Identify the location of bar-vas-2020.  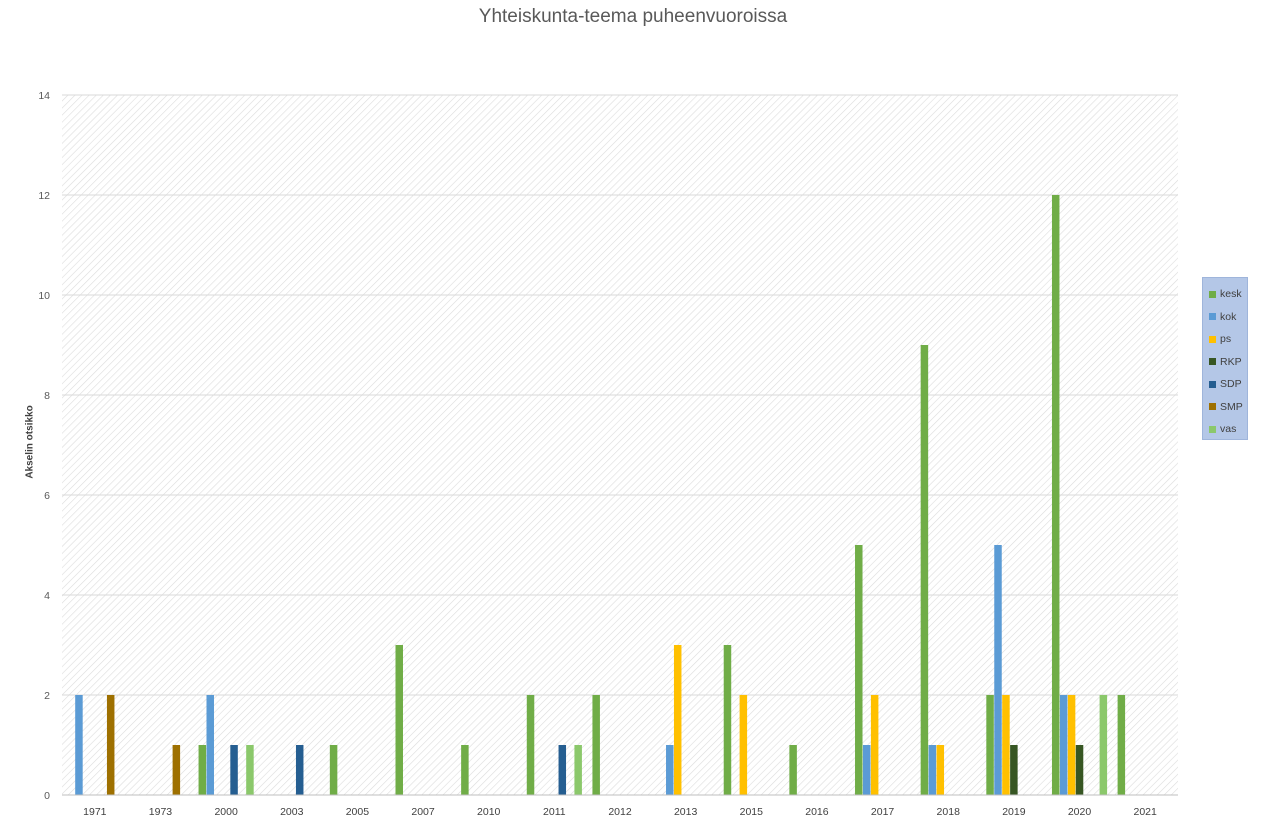
(1103, 745).